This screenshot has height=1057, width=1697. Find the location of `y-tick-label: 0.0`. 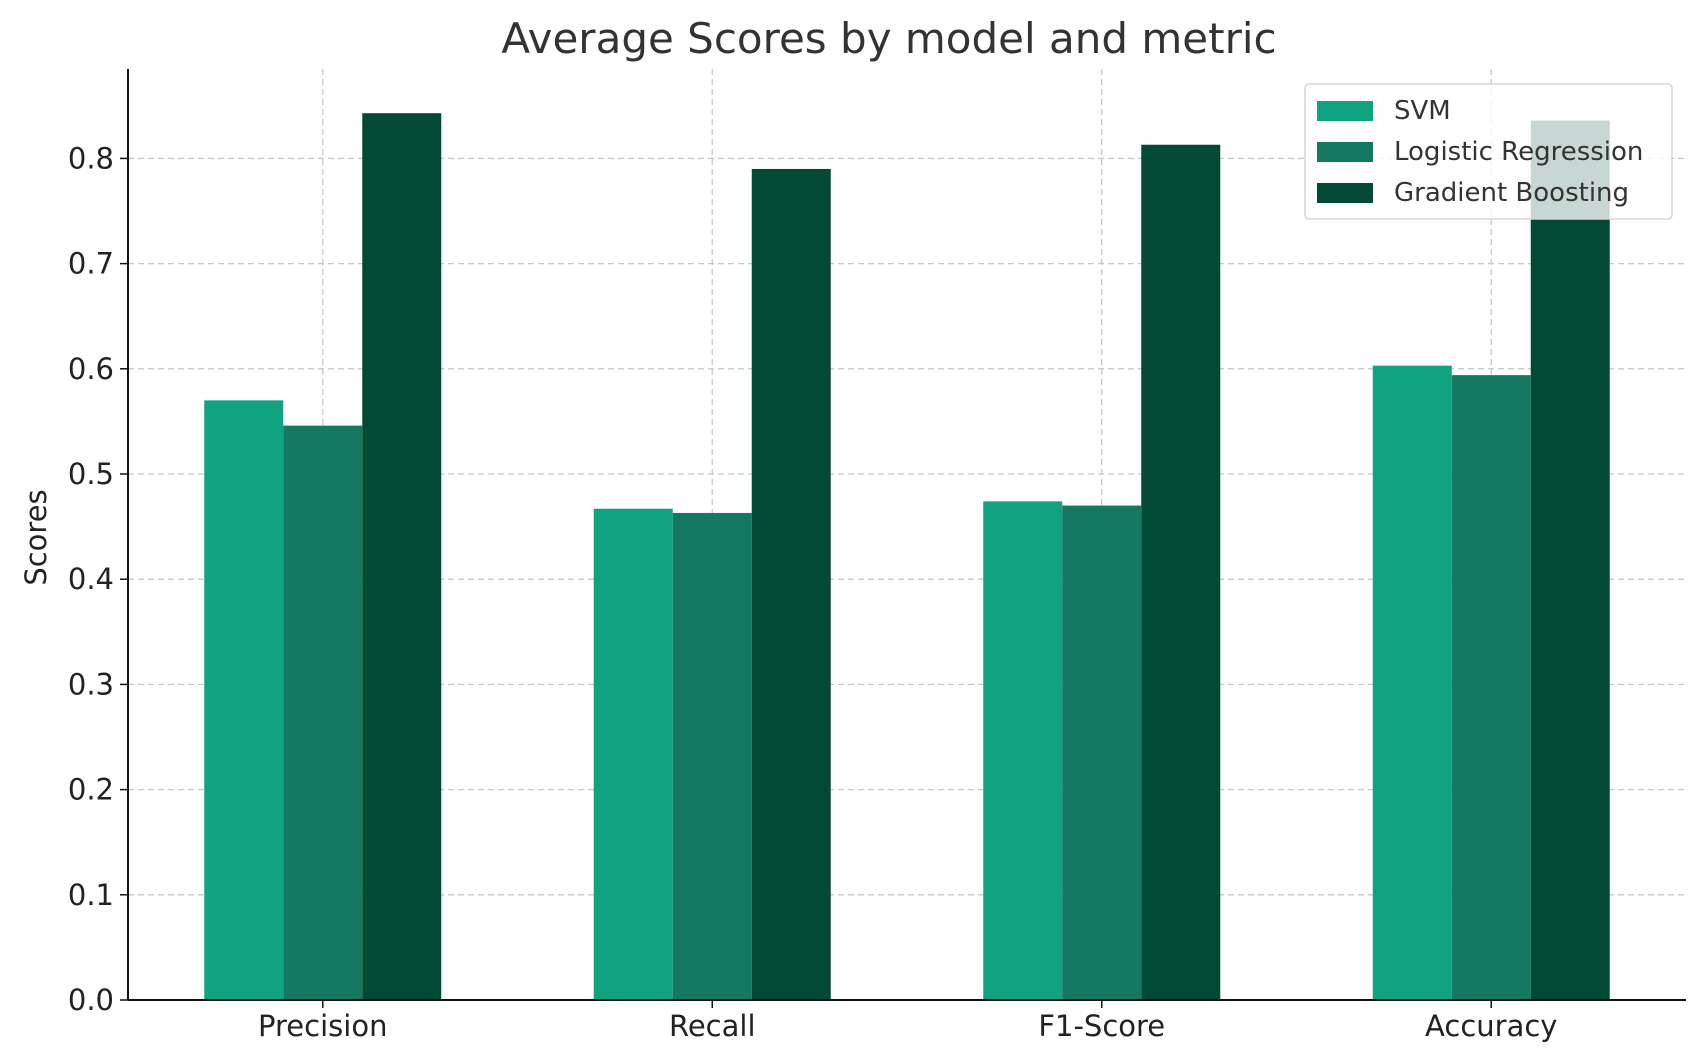

y-tick-label: 0.0 is located at coordinates (91, 1000).